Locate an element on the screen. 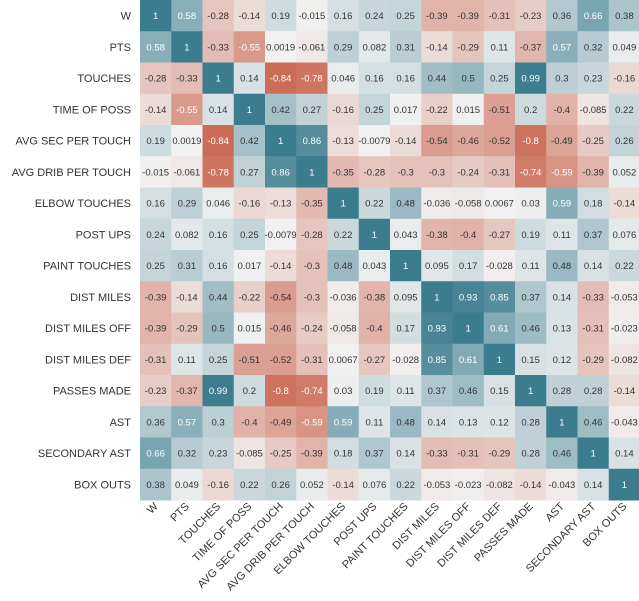 The height and width of the screenshot is (601, 639). cell-value-label: -0.22 is located at coordinates (437, 110).